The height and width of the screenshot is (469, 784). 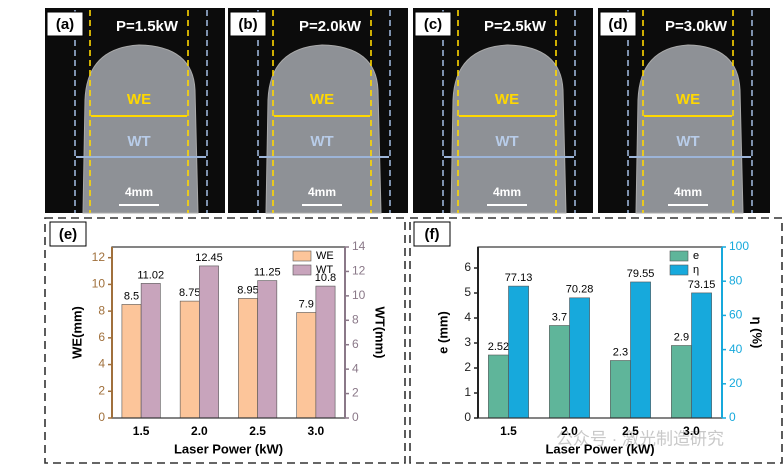 I want to click on legend-label: WT, so click(x=324, y=270).